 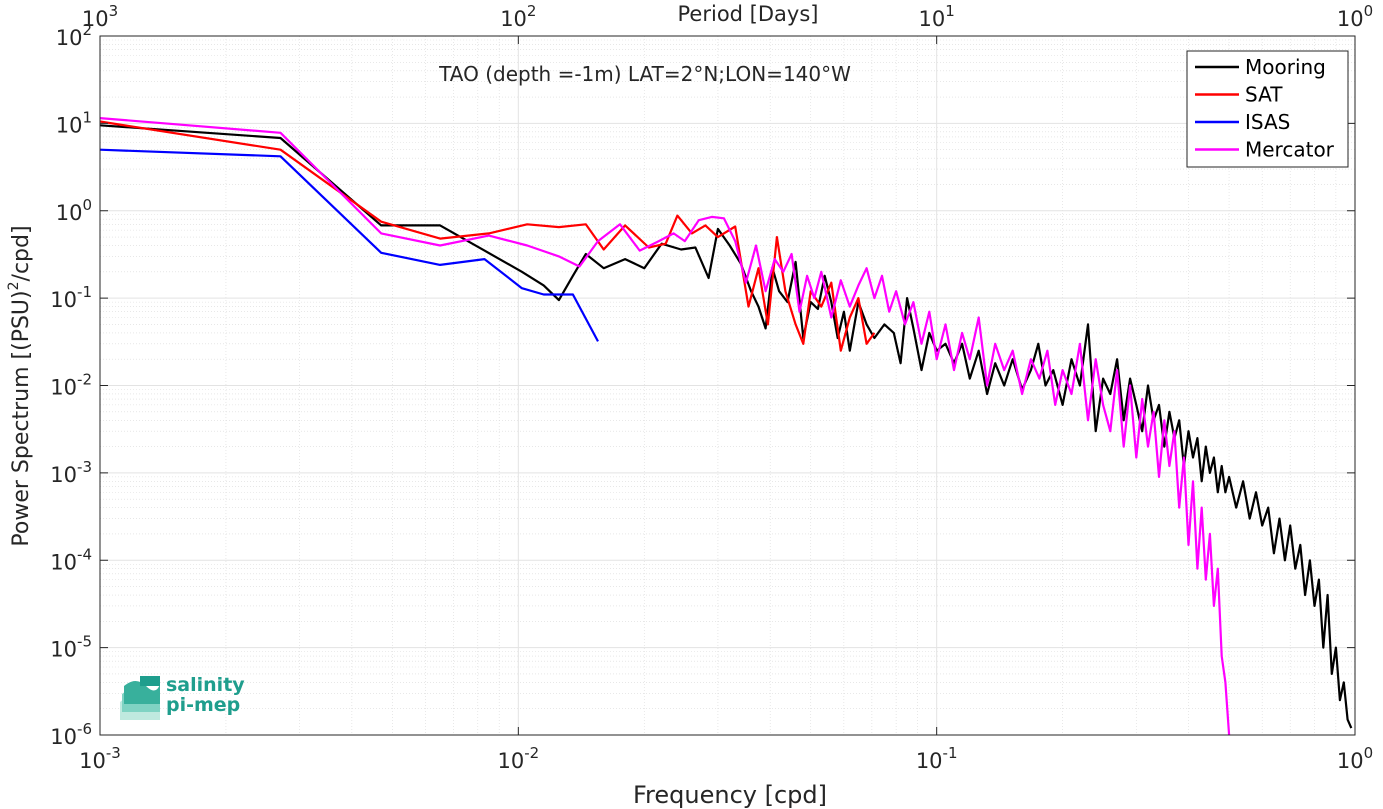 I want to click on y-tick-label-exp: -5, so click(x=84, y=642).